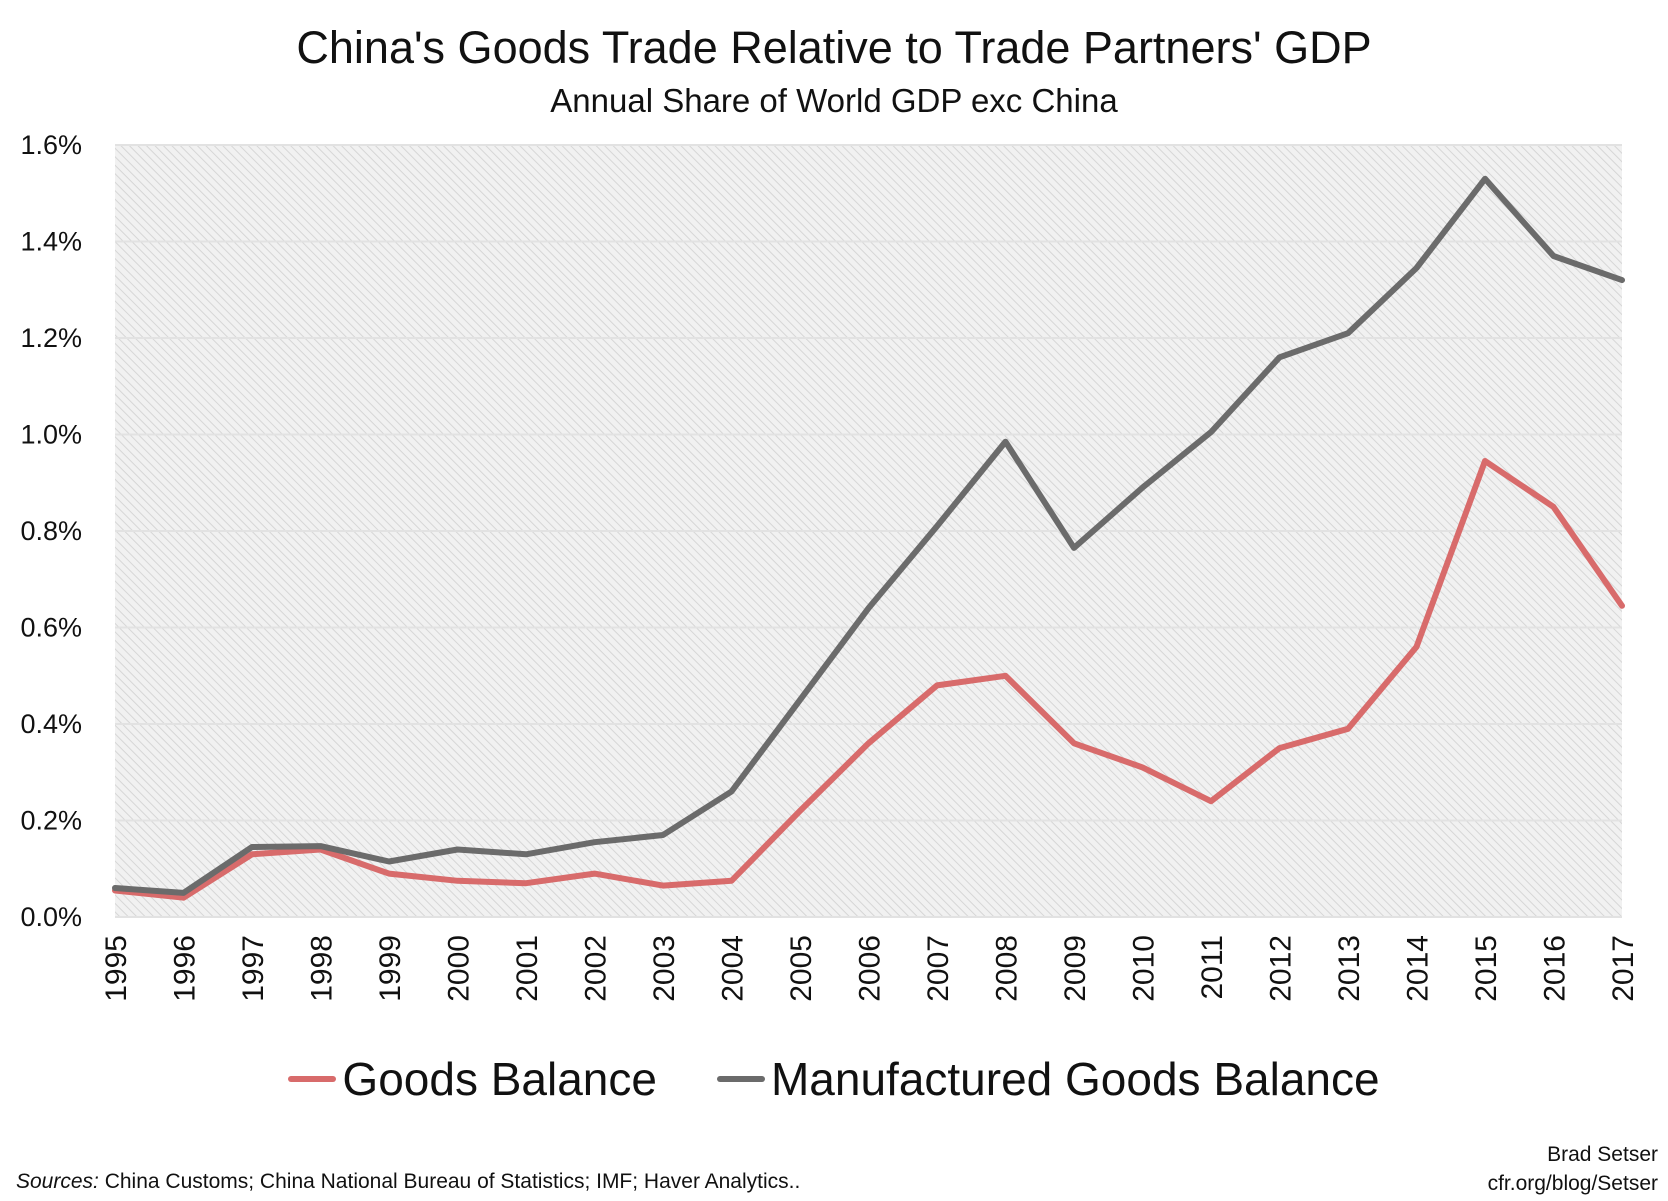  I want to click on x-tick-label: 2010, so click(1144, 968).